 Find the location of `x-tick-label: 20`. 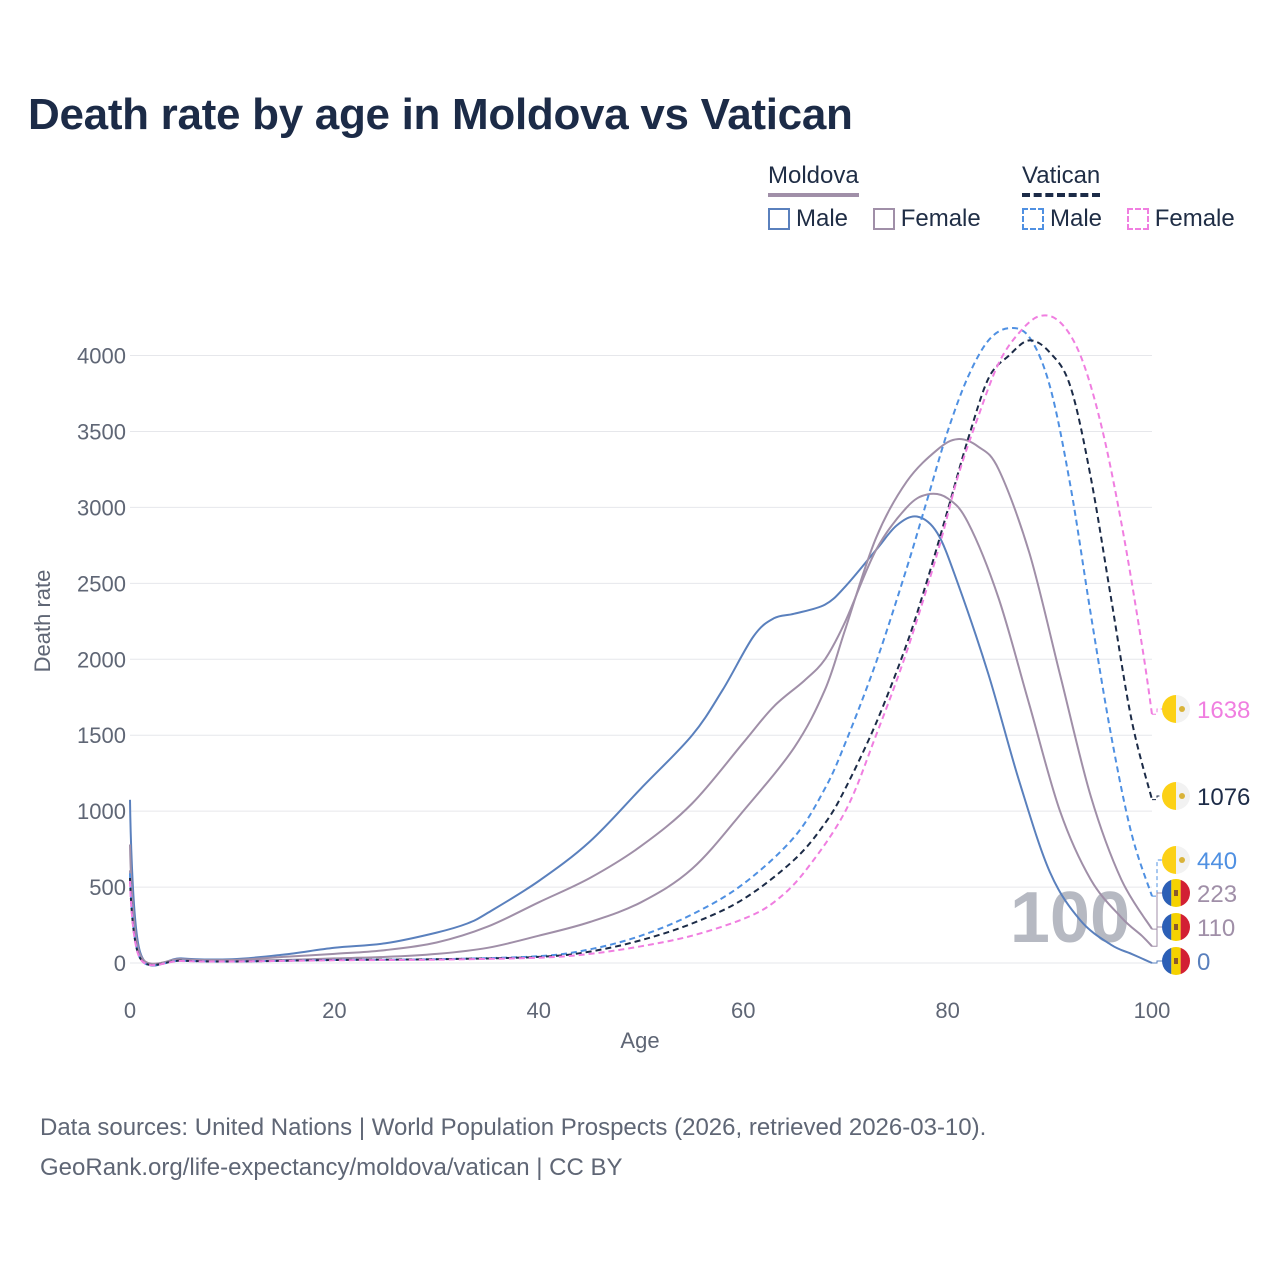

x-tick-label: 20 is located at coordinates (334, 1010).